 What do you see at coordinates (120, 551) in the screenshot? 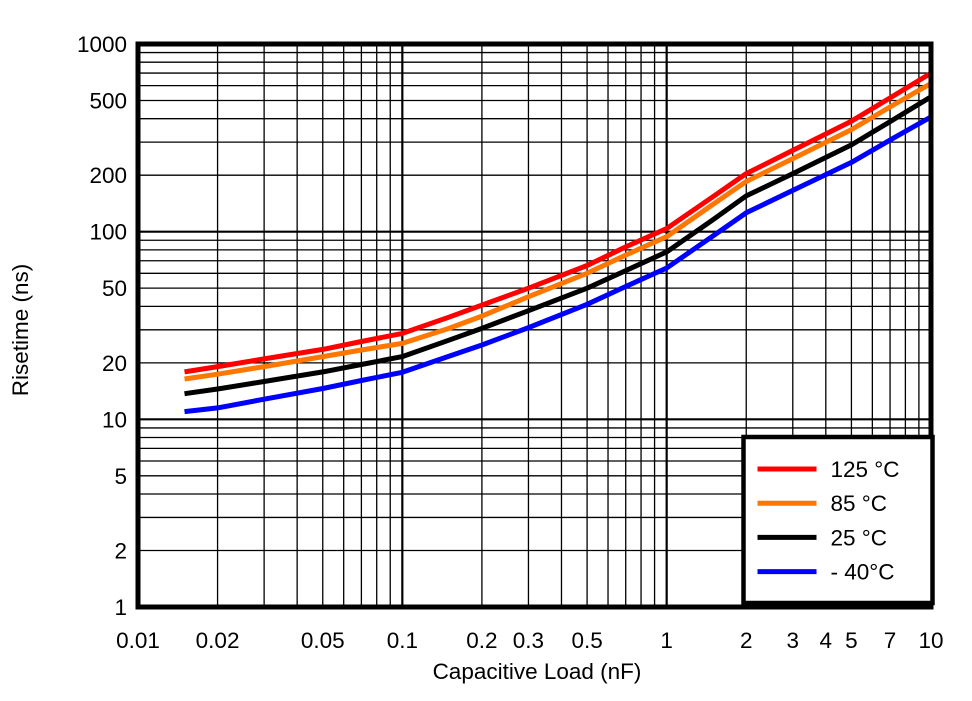
I see `y-tick-label: 2` at bounding box center [120, 551].